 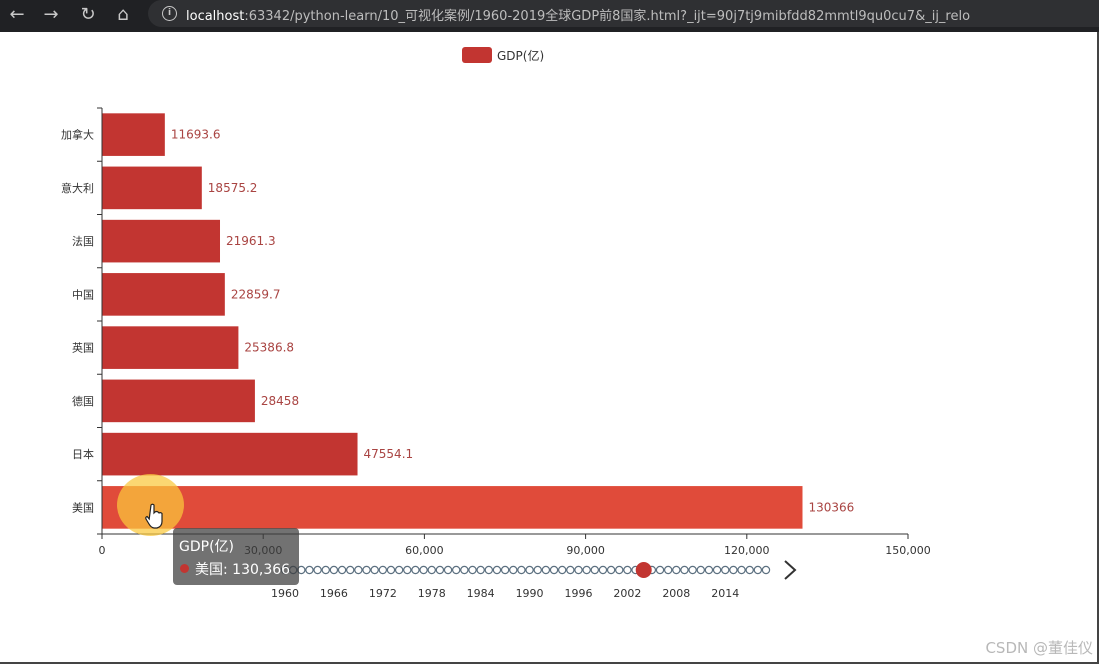 What do you see at coordinates (513, 570) in the screenshot?
I see `timeline-point-1988` at bounding box center [513, 570].